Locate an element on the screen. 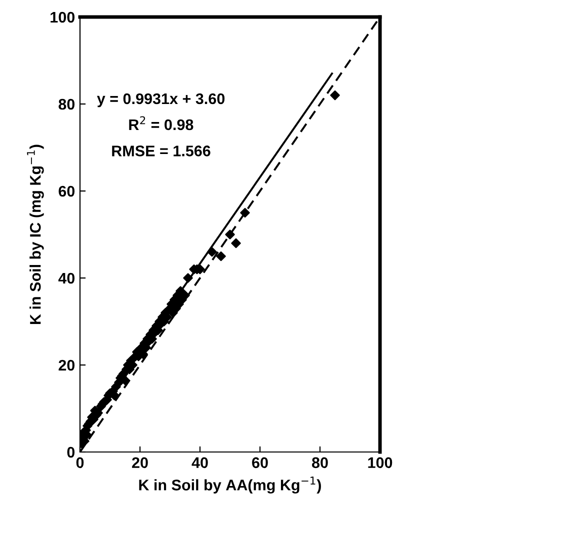  y-tick-label: 60 is located at coordinates (66, 191).